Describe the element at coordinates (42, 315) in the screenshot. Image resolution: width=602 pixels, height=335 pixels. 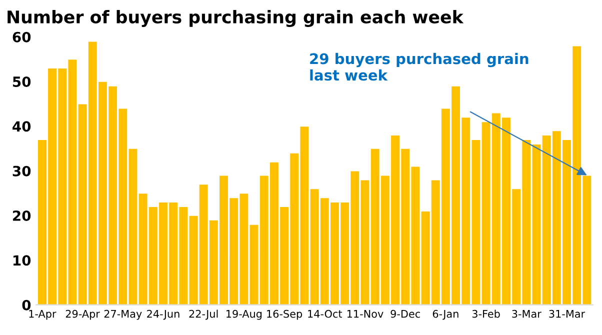
I see `x-tick-label: 1-Apr` at that location.